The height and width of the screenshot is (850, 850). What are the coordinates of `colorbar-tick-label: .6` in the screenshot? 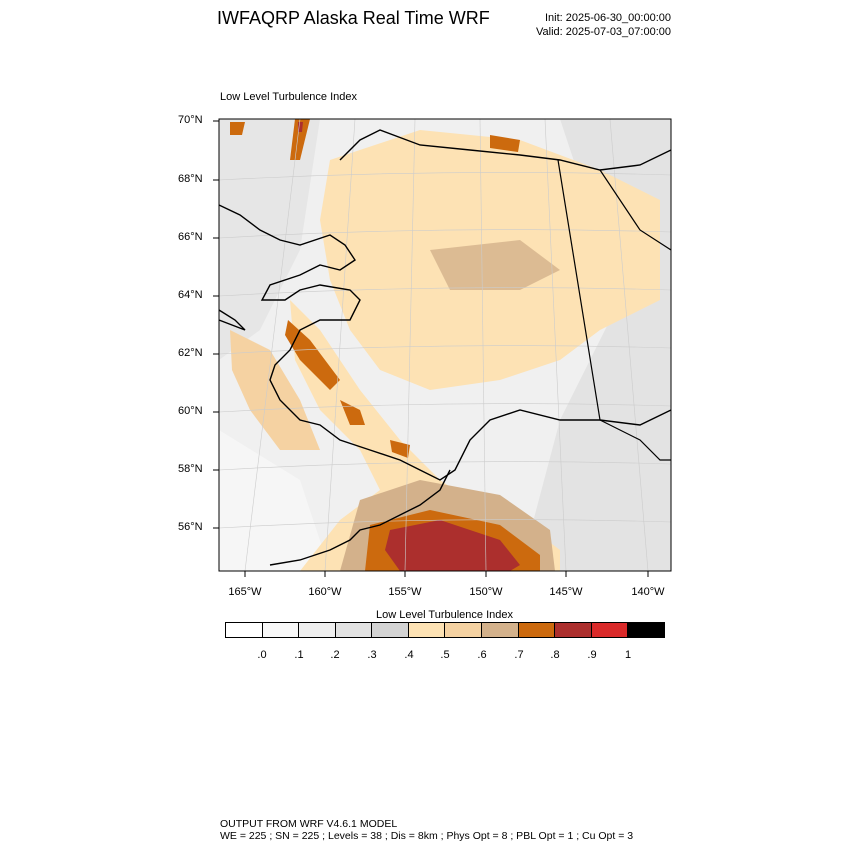 It's located at (482, 655).